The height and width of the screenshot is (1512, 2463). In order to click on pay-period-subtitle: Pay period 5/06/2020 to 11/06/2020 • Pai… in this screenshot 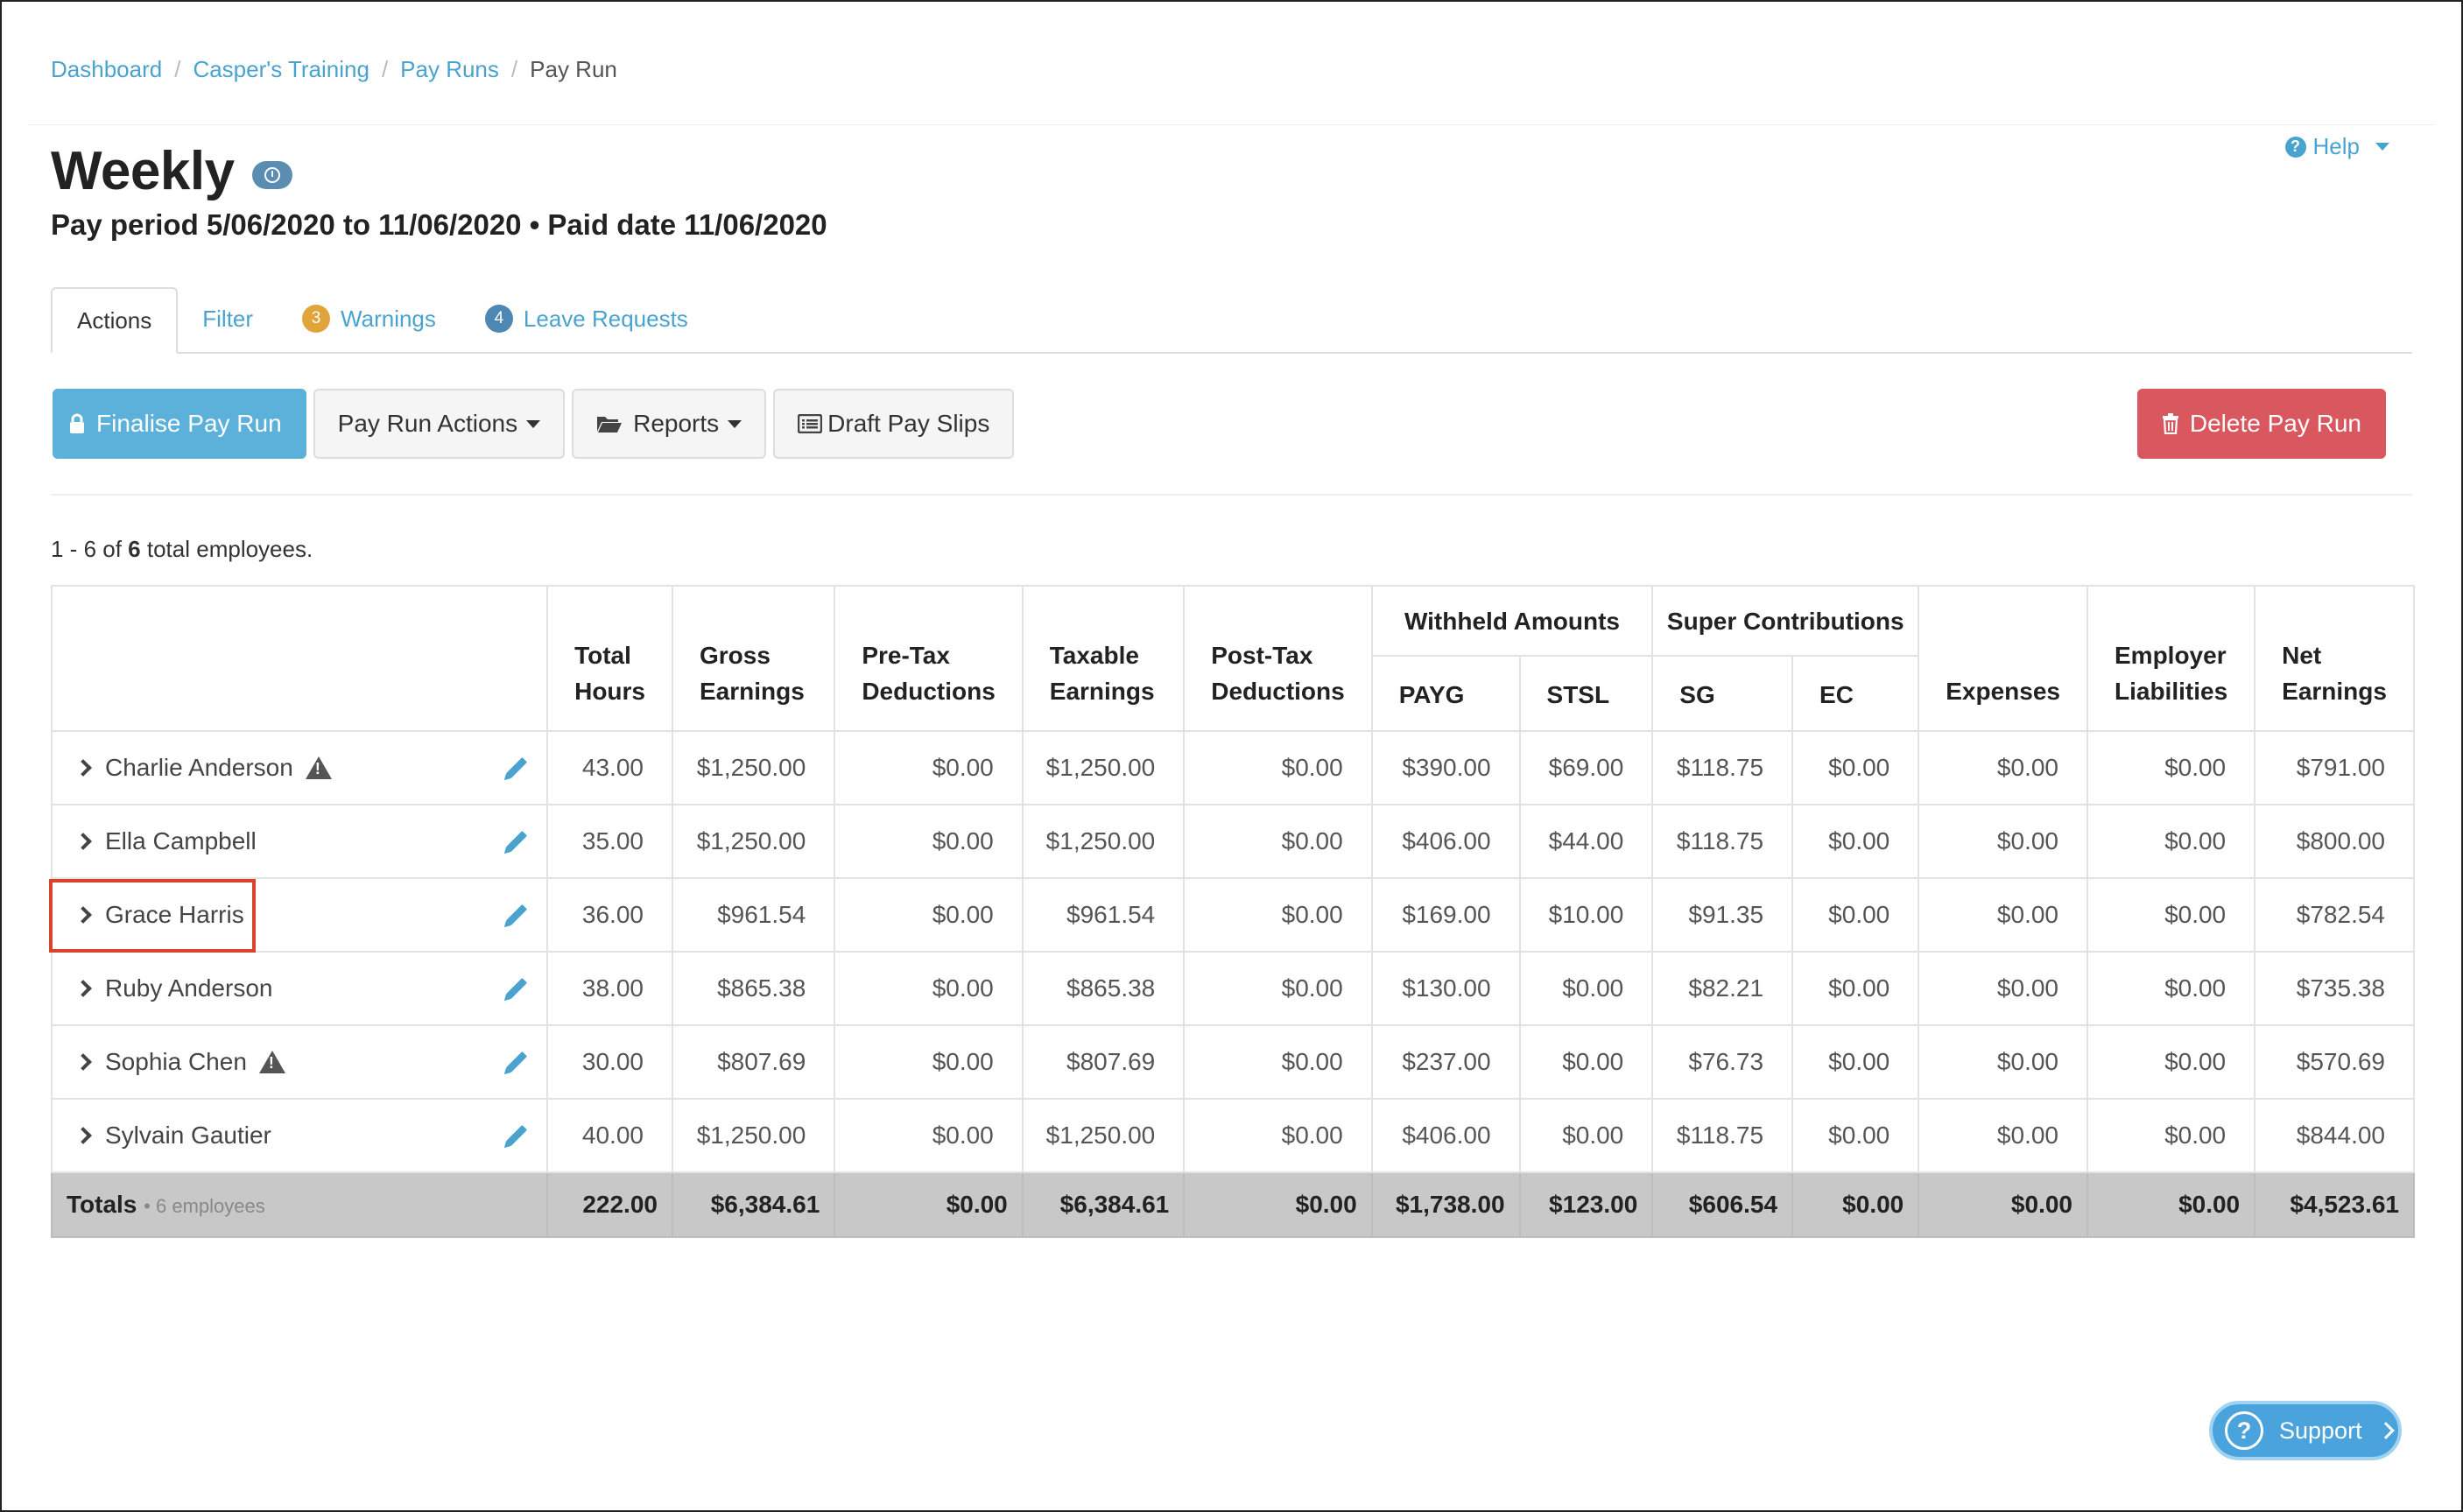, I will do `click(439, 224)`.